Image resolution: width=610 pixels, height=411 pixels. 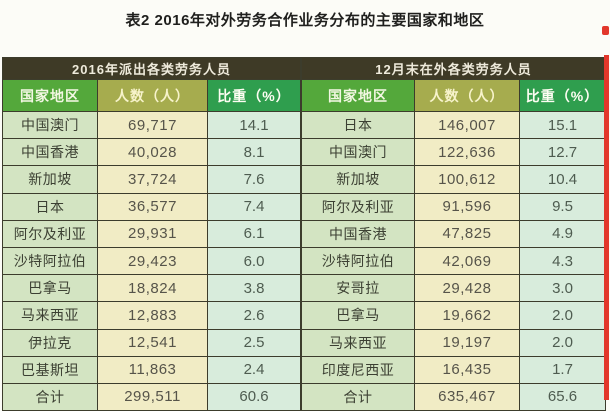 I want to click on count-cell: 36,577, so click(x=153, y=207).